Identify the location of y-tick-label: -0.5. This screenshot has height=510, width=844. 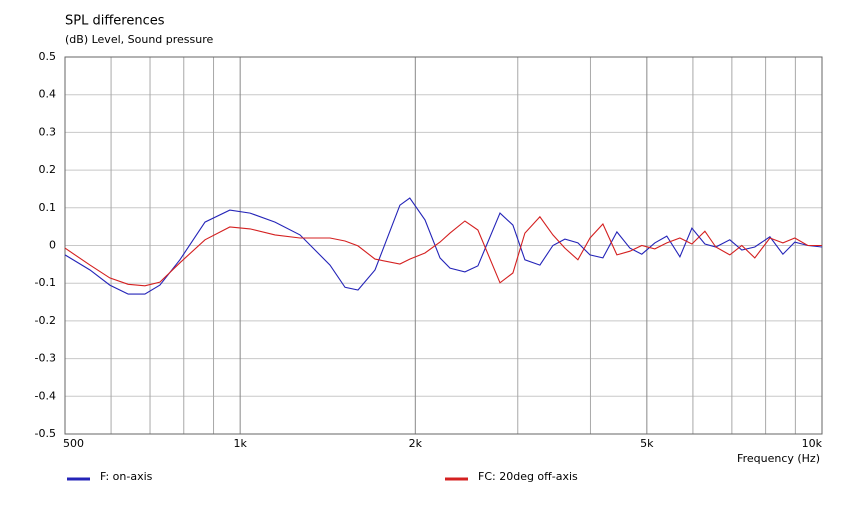
(45, 433).